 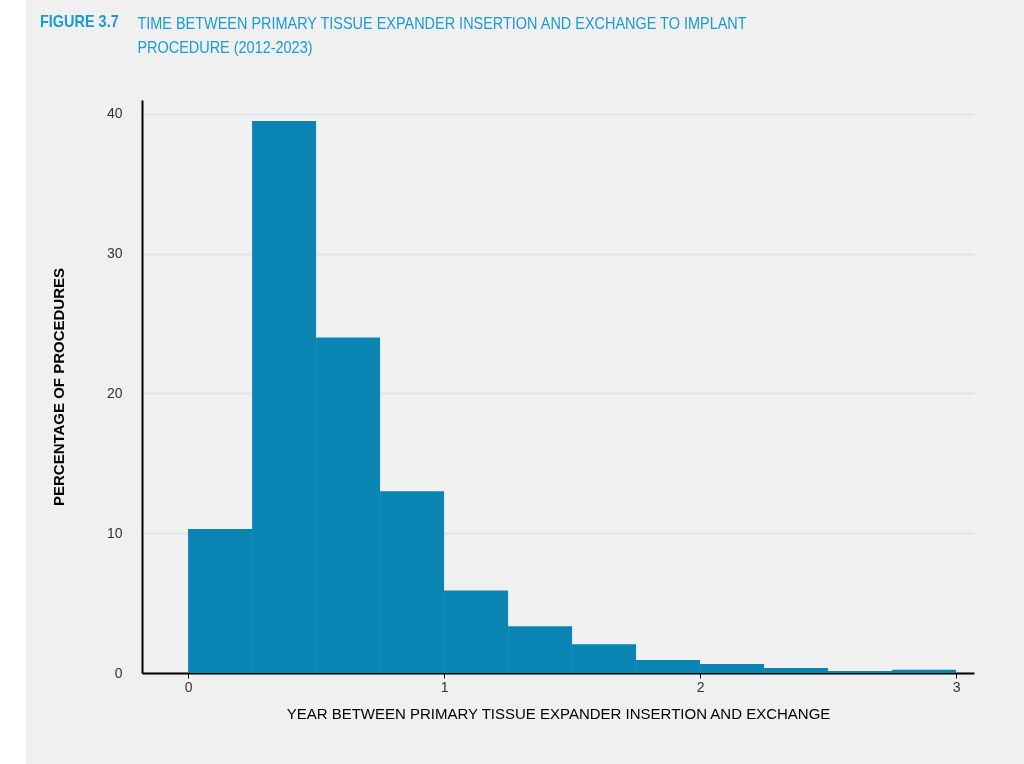 I want to click on x-axis-title: YEAR BETWEEN PRIMARY TISSUE EXPANDER INSERTION AND EXCHANGE, so click(x=558, y=713).